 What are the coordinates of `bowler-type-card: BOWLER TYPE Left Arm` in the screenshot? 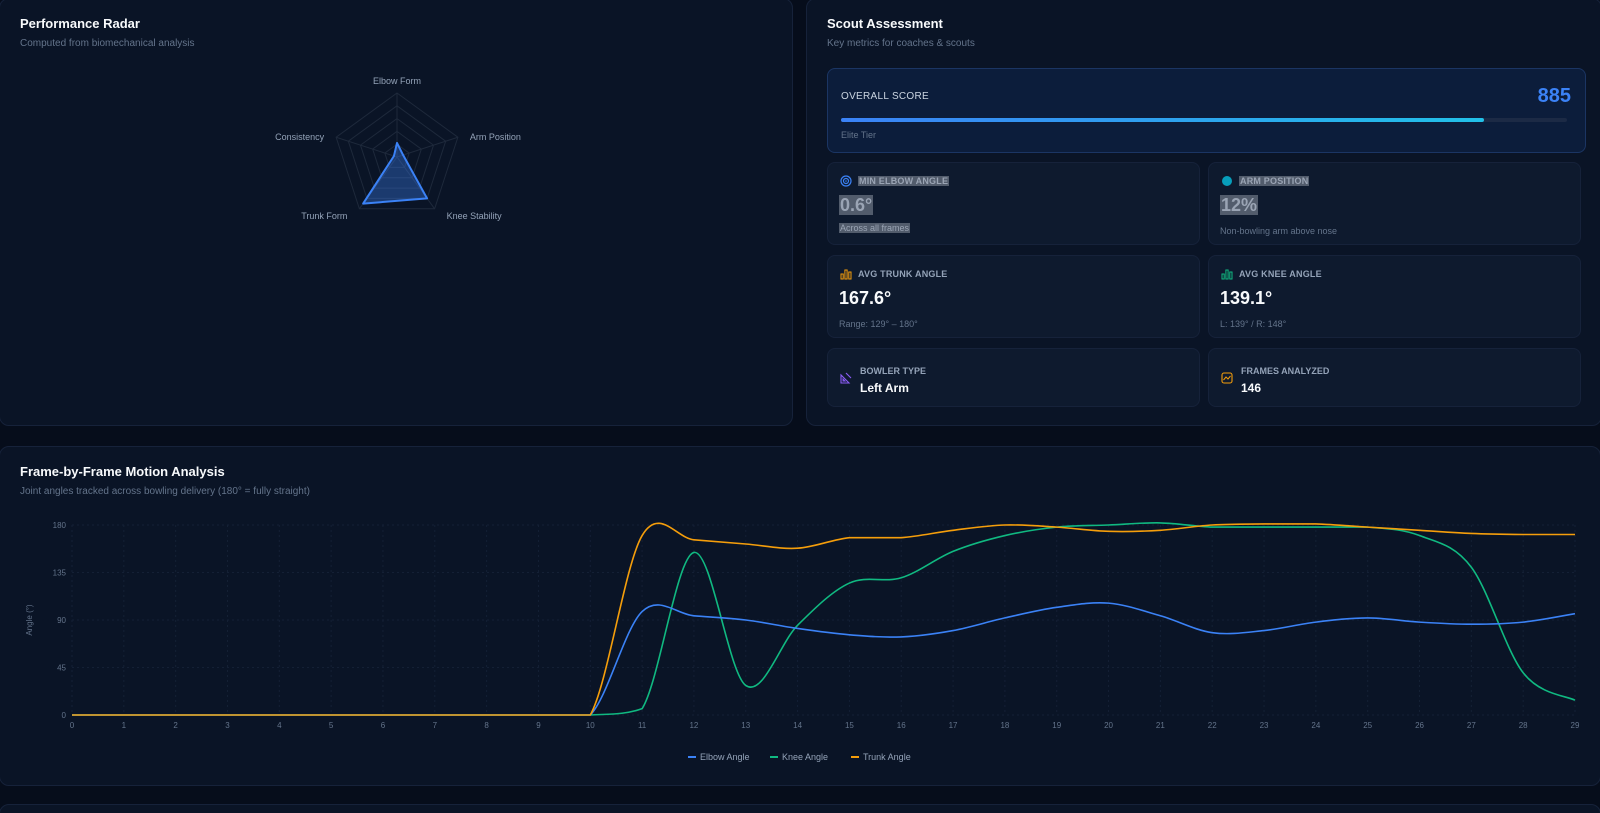 It's located at (1013, 377).